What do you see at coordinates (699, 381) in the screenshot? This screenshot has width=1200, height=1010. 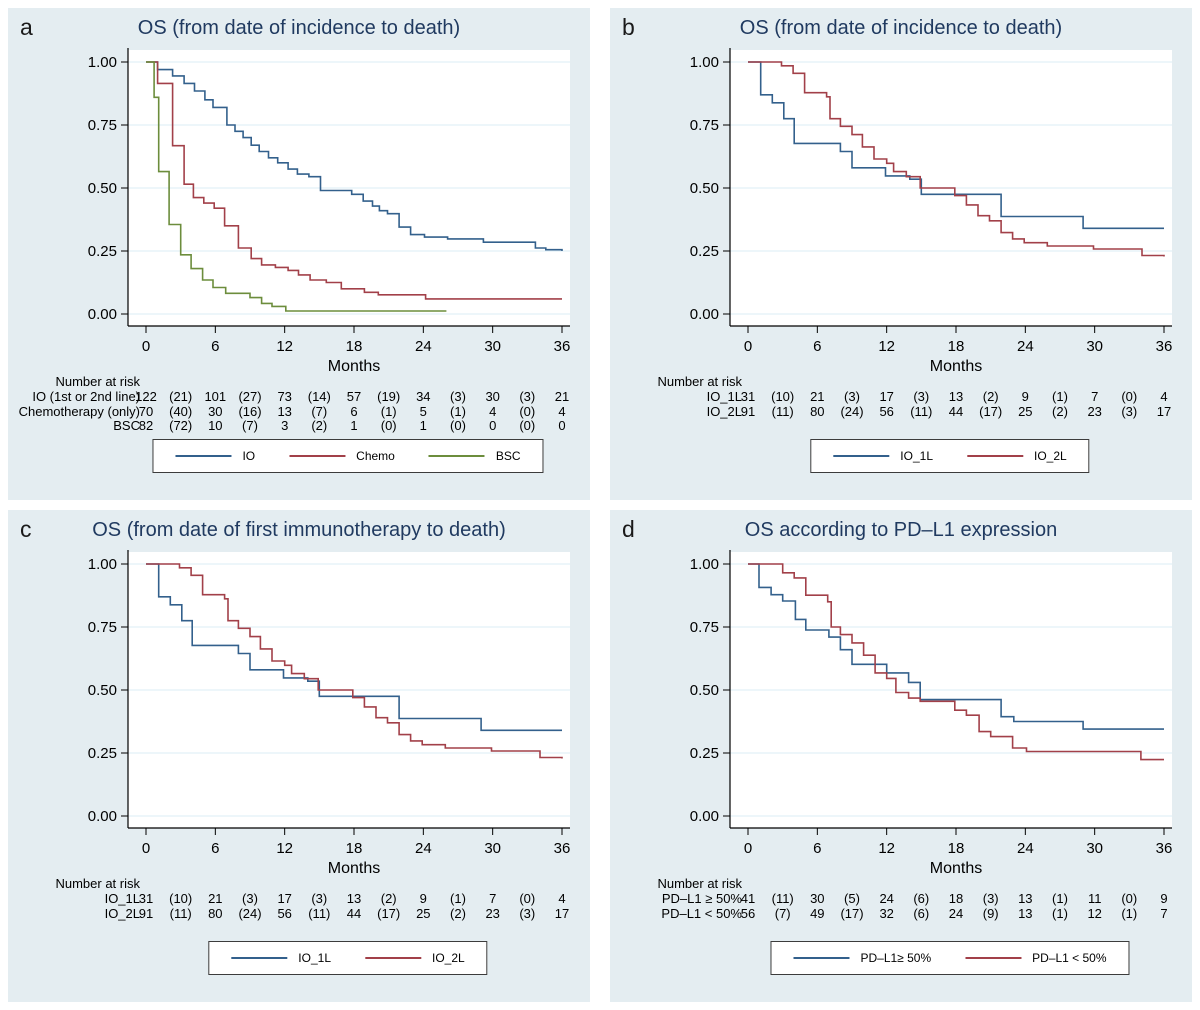 I see `number-at-risk-label: Number at risk` at bounding box center [699, 381].